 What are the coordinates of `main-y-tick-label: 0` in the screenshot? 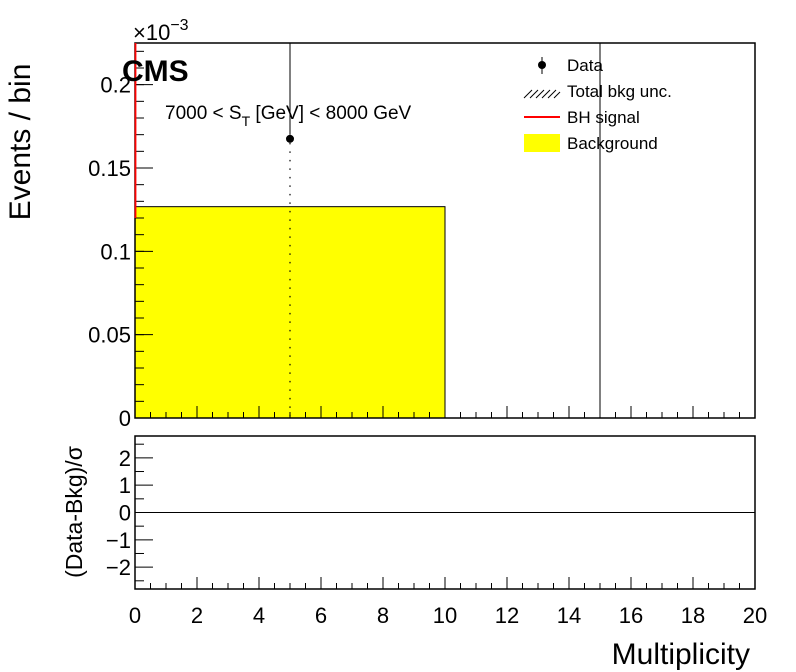 It's located at (125, 418).